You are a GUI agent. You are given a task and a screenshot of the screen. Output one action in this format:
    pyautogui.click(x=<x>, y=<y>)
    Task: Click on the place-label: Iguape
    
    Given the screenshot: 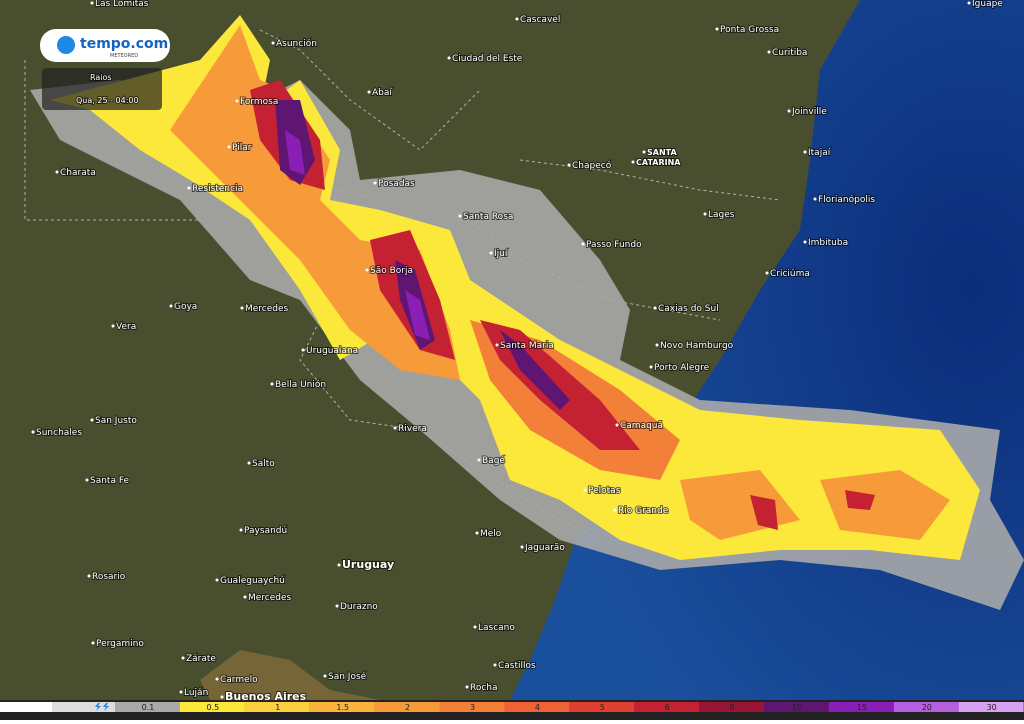 What is the action you would take?
    pyautogui.click(x=987, y=4)
    